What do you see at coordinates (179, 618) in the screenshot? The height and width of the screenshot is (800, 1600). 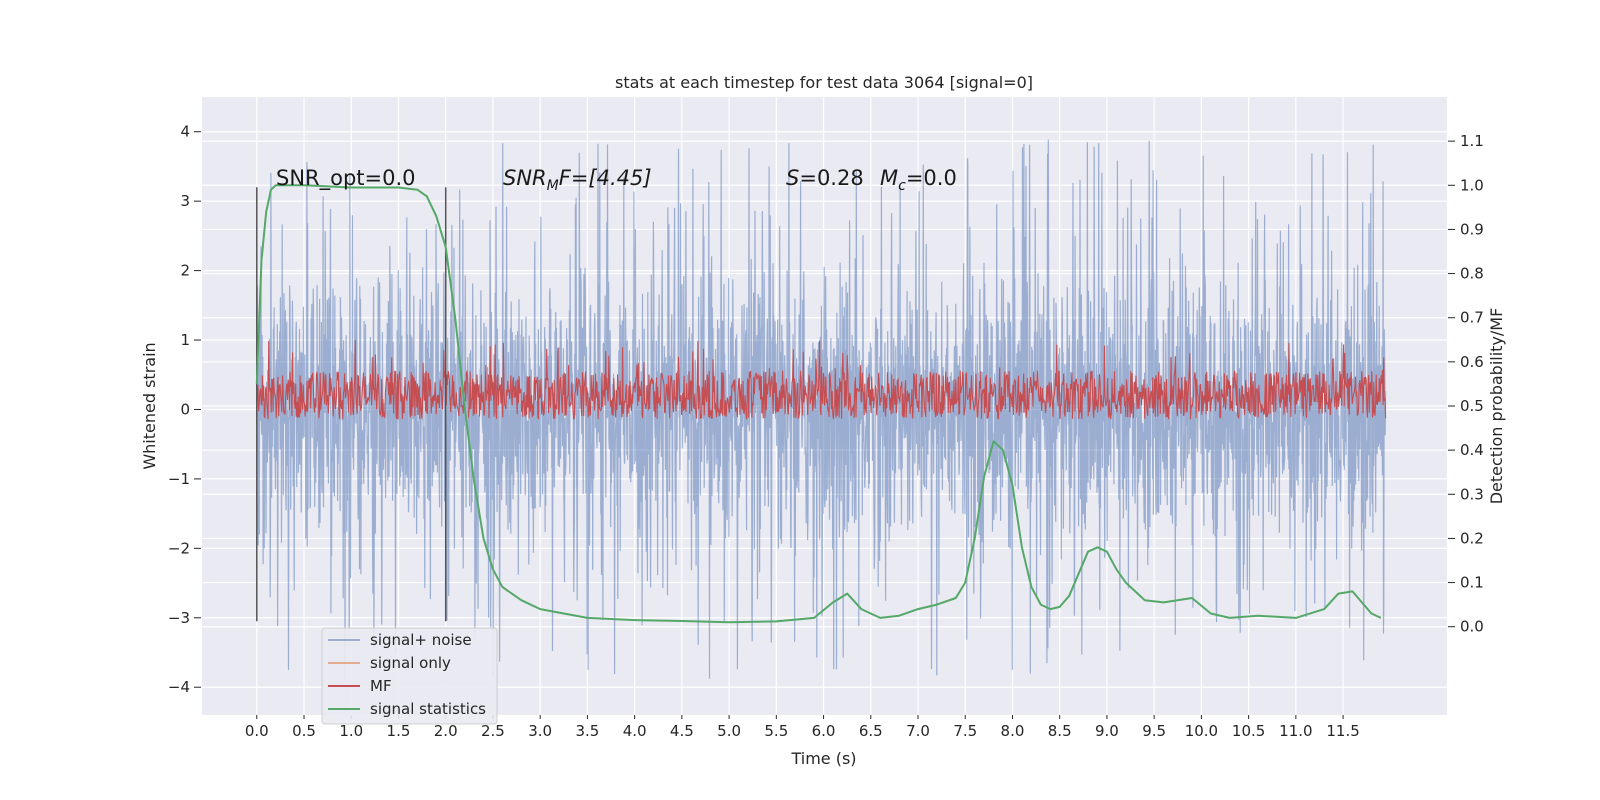 I see `y-tick-label-1: −3` at bounding box center [179, 618].